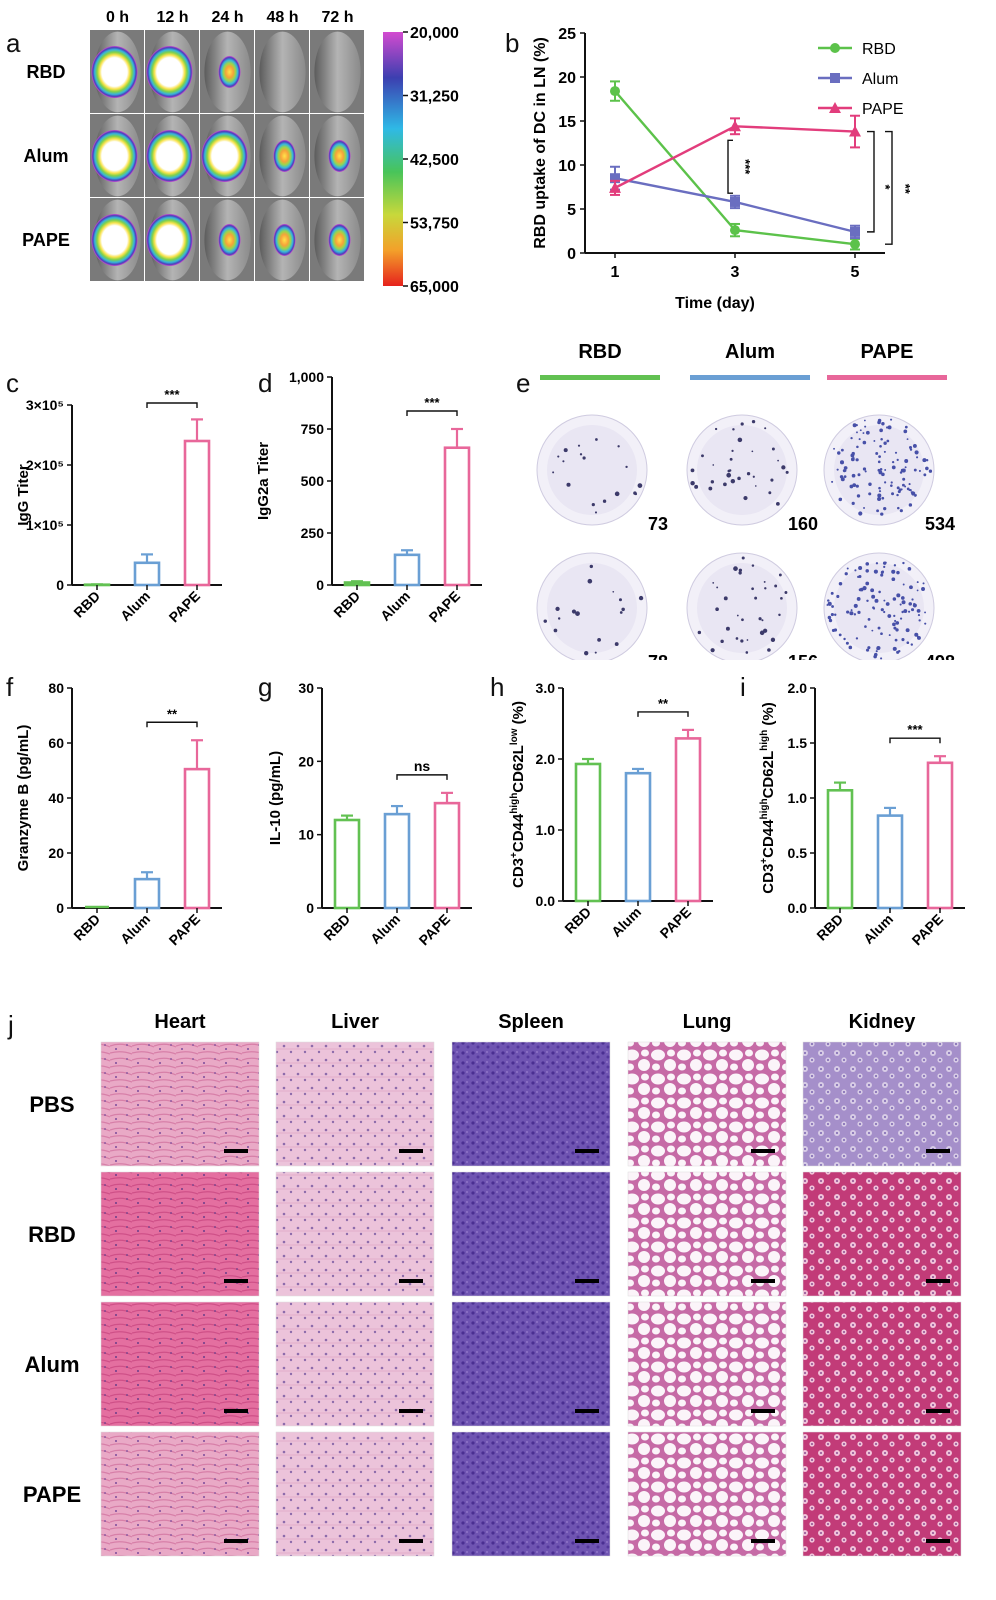 This screenshot has width=996, height=1600. What do you see at coordinates (306, 377) in the screenshot?
I see `y-tick-label: 1,000` at bounding box center [306, 377].